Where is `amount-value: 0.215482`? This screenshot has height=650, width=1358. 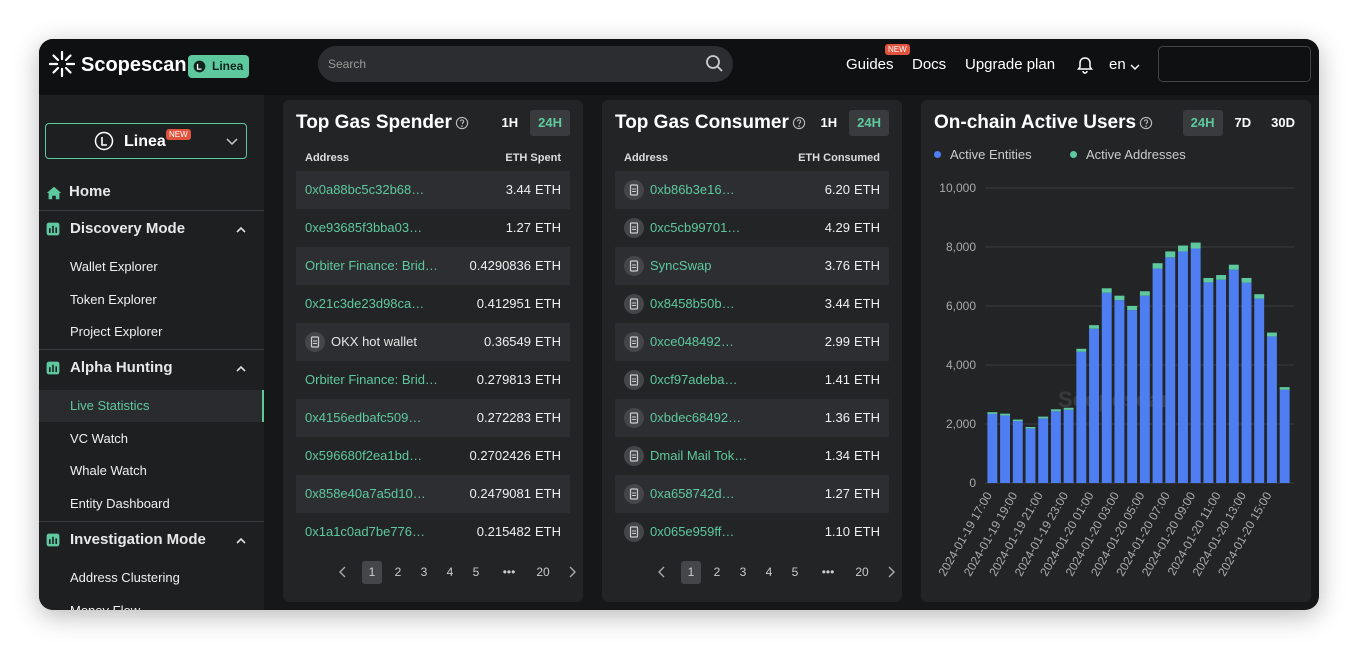 amount-value: 0.215482 is located at coordinates (503, 531).